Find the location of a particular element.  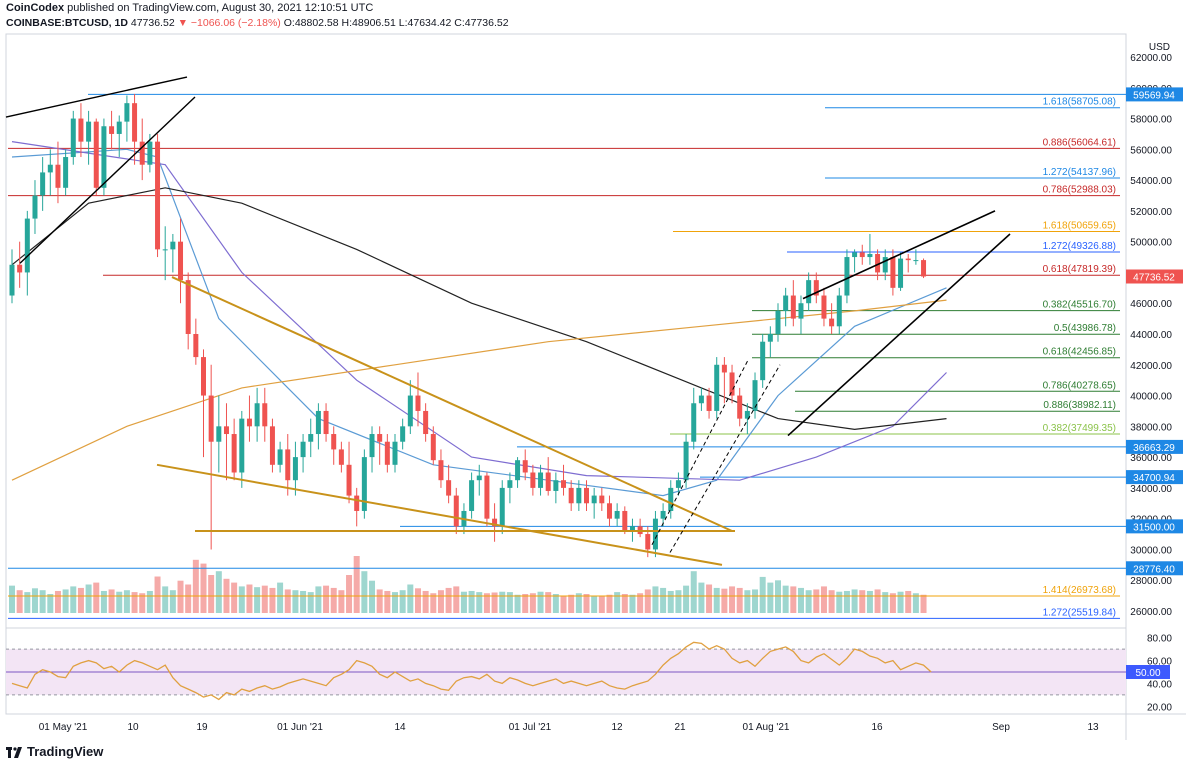

fib-level-label: 0.5(43986.78) is located at coordinates (1085, 328).